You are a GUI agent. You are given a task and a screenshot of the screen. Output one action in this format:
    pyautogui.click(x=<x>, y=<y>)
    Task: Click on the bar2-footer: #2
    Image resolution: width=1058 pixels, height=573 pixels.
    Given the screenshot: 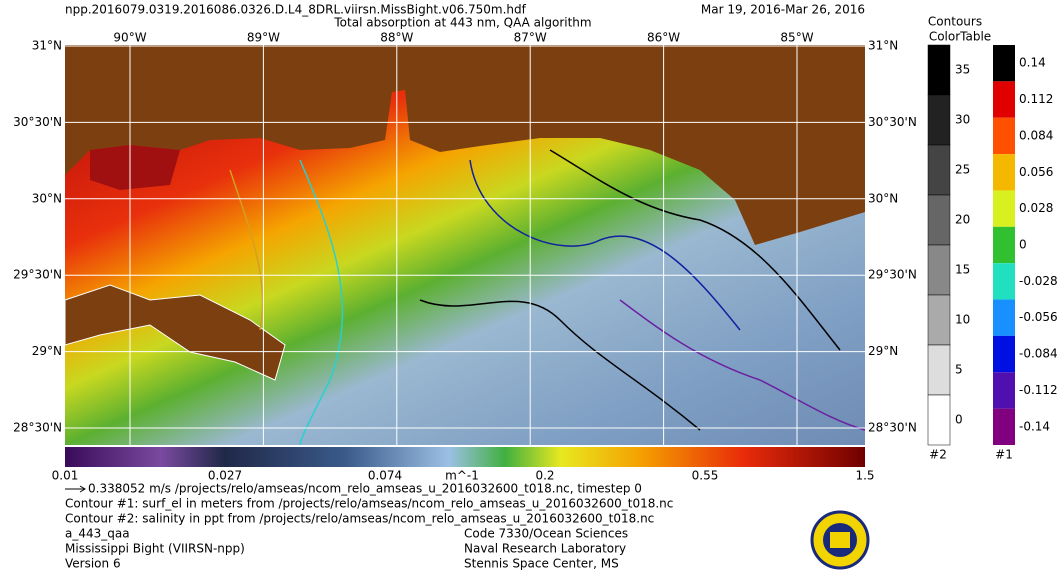 What is the action you would take?
    pyautogui.click(x=938, y=455)
    